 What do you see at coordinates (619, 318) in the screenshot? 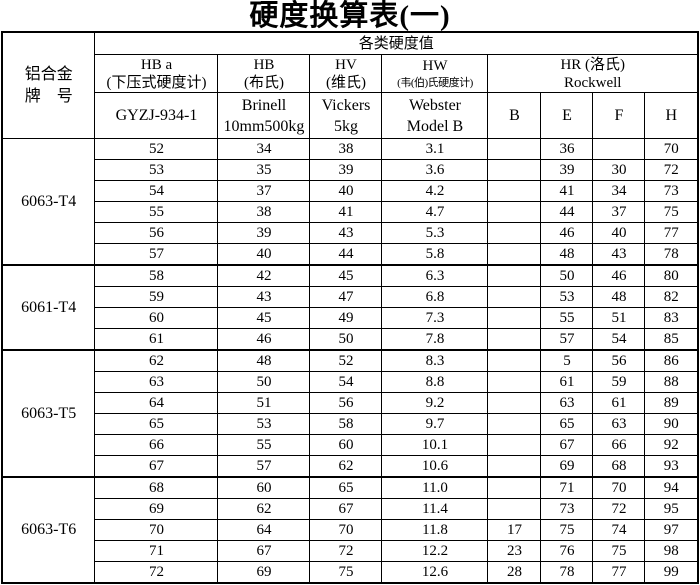
I see `value-cell: 51` at bounding box center [619, 318].